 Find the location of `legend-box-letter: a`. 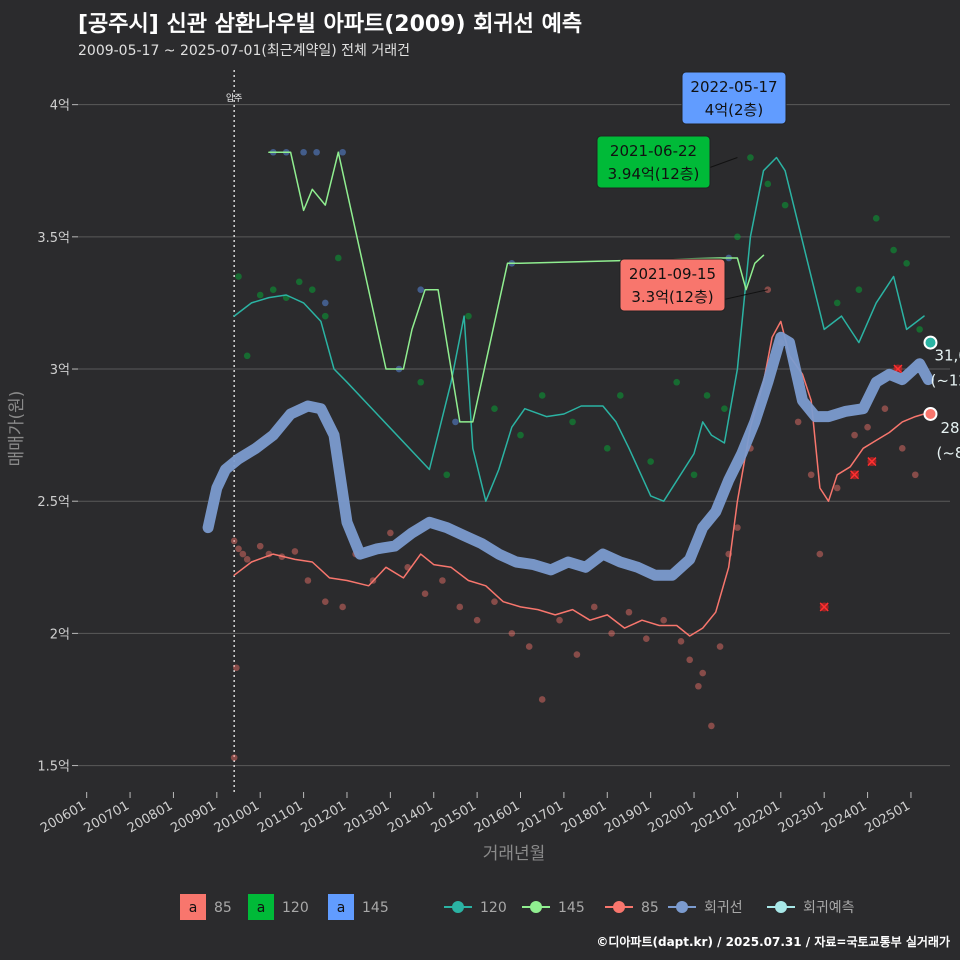

legend-box-letter: a is located at coordinates (193, 908).